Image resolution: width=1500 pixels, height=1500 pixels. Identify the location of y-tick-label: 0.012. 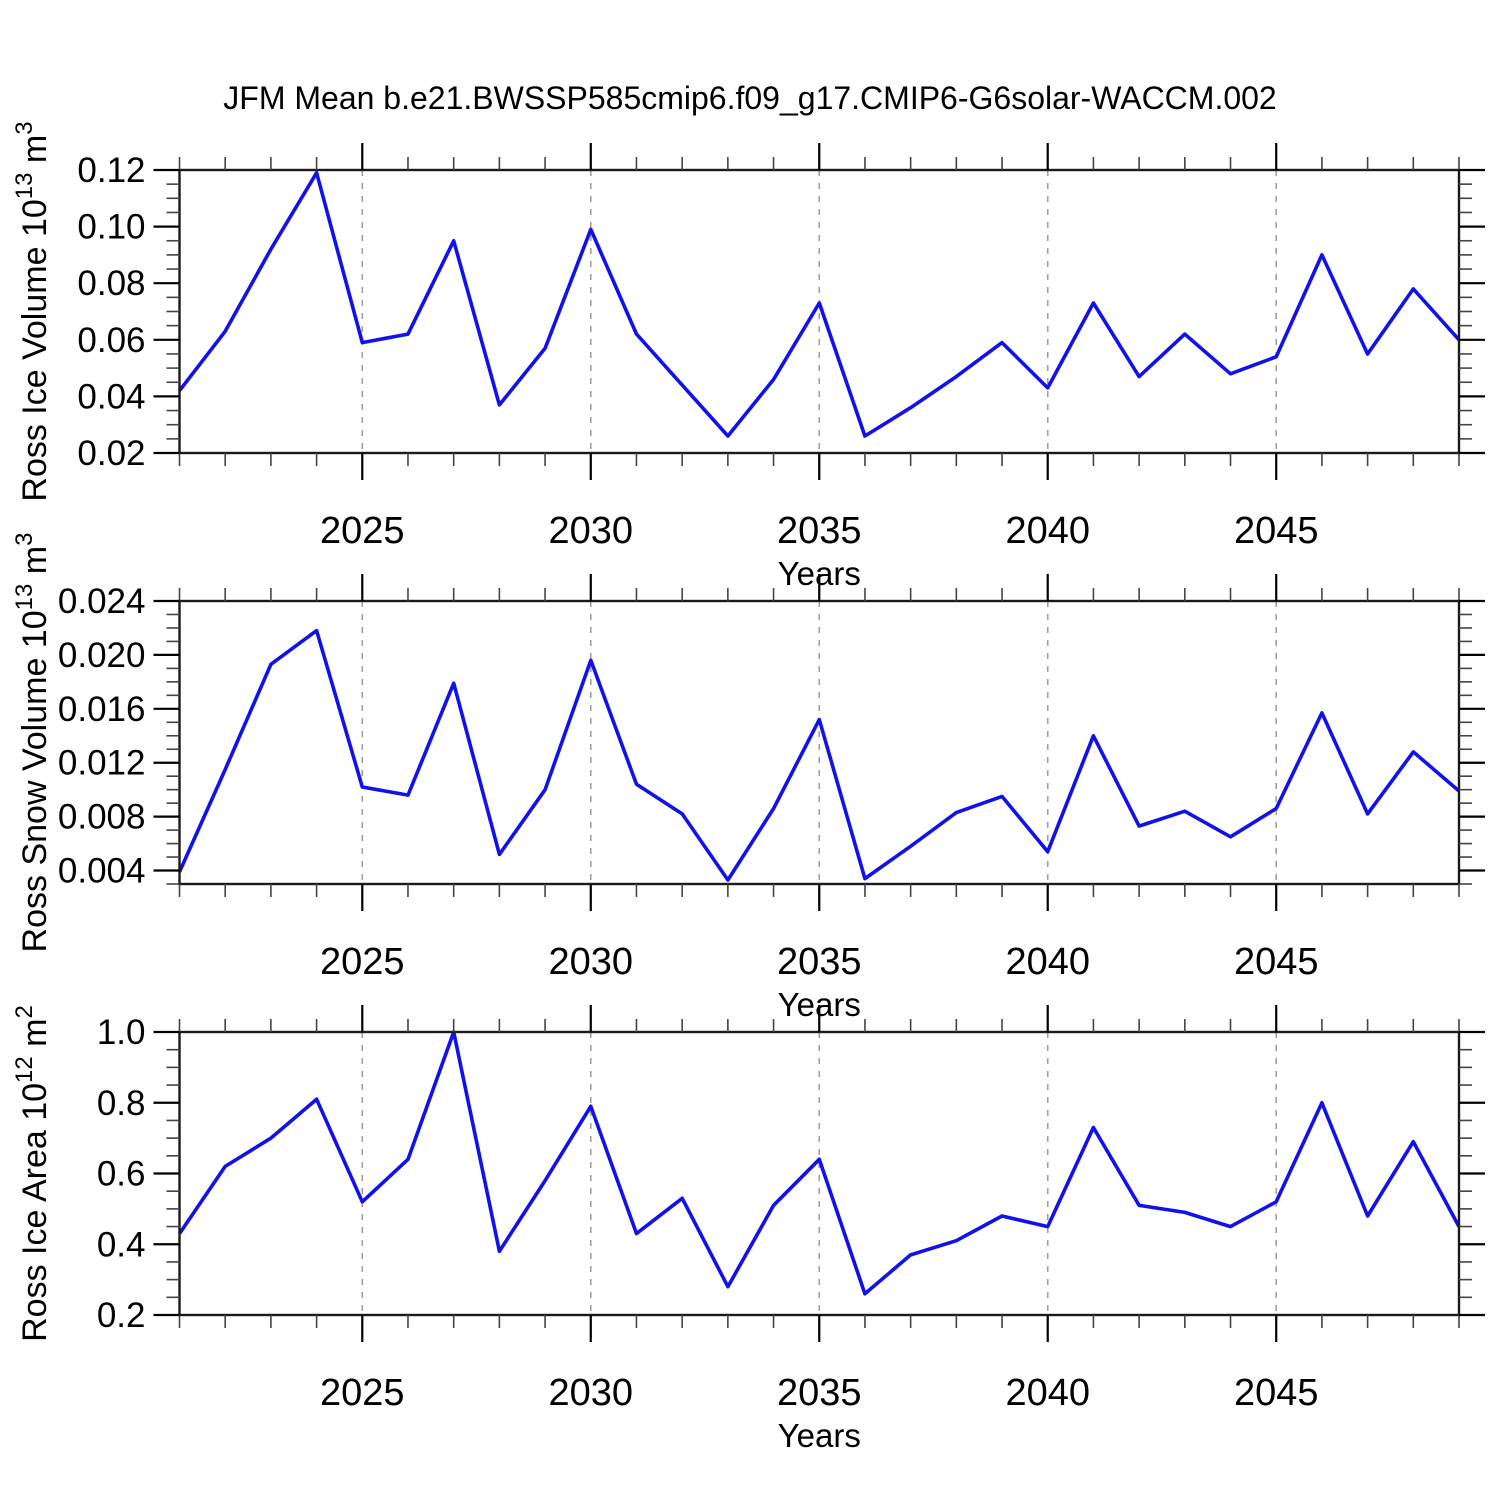
(102, 763).